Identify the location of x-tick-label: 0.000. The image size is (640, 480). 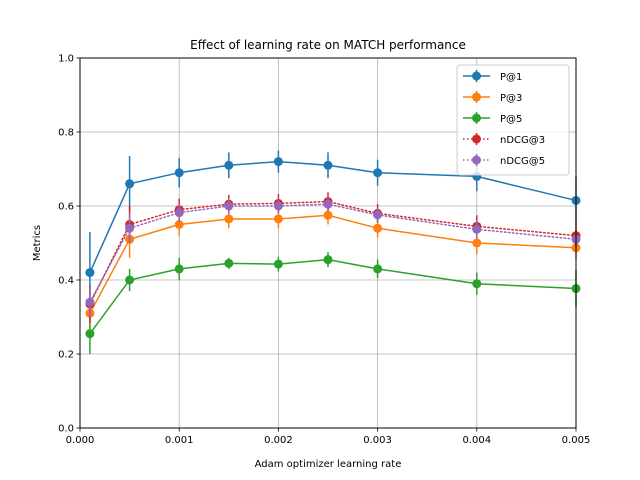
(80, 440).